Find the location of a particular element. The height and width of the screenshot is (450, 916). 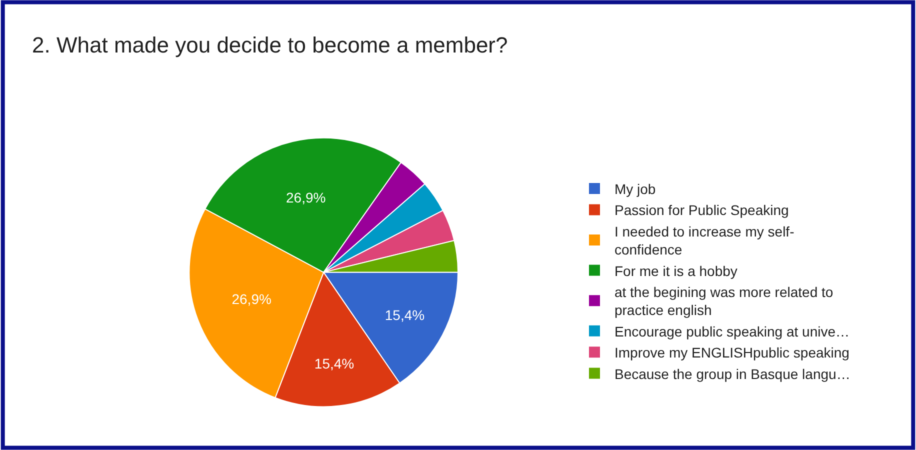

chart-title: 2. What made you decide to become a member? is located at coordinates (270, 45).